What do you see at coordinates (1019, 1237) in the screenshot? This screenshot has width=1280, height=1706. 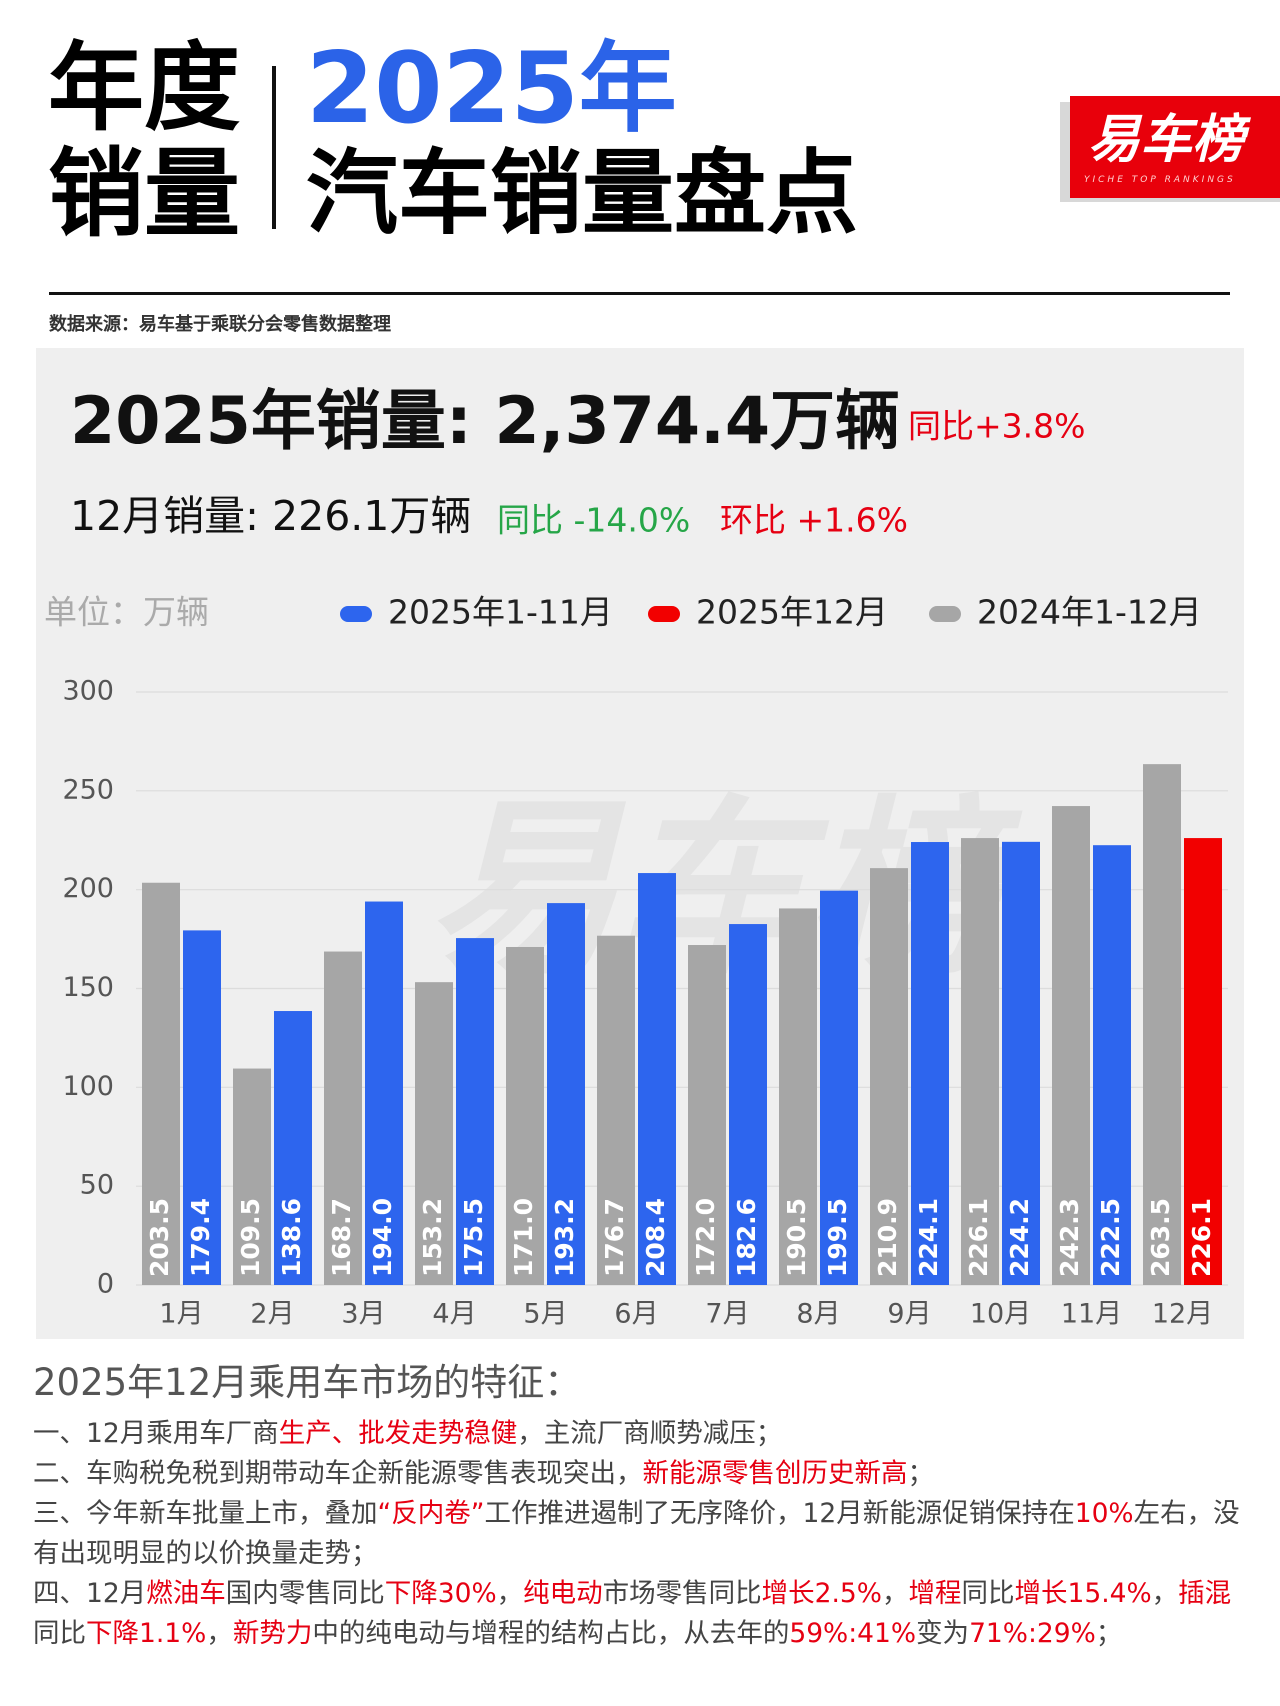 I see `value-label: 224.2` at bounding box center [1019, 1237].